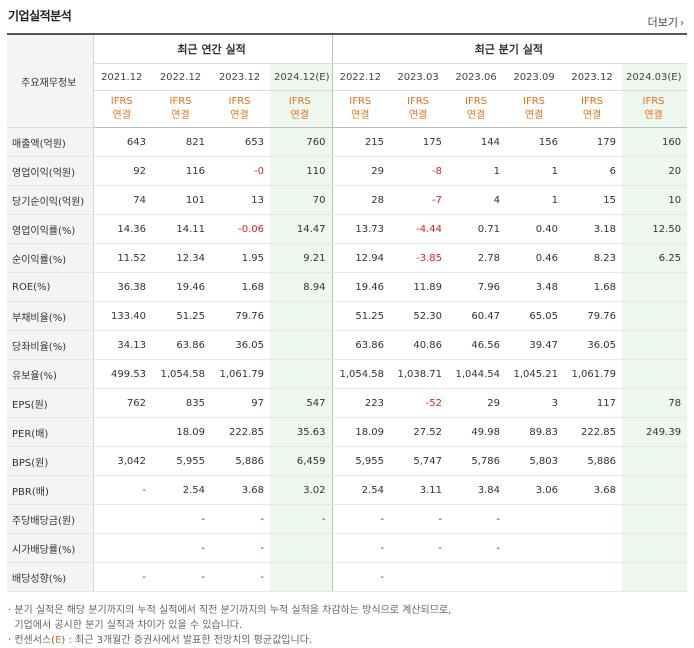 This screenshot has height=648, width=694. What do you see at coordinates (122, 171) in the screenshot?
I see `table-cell: 92` at bounding box center [122, 171].